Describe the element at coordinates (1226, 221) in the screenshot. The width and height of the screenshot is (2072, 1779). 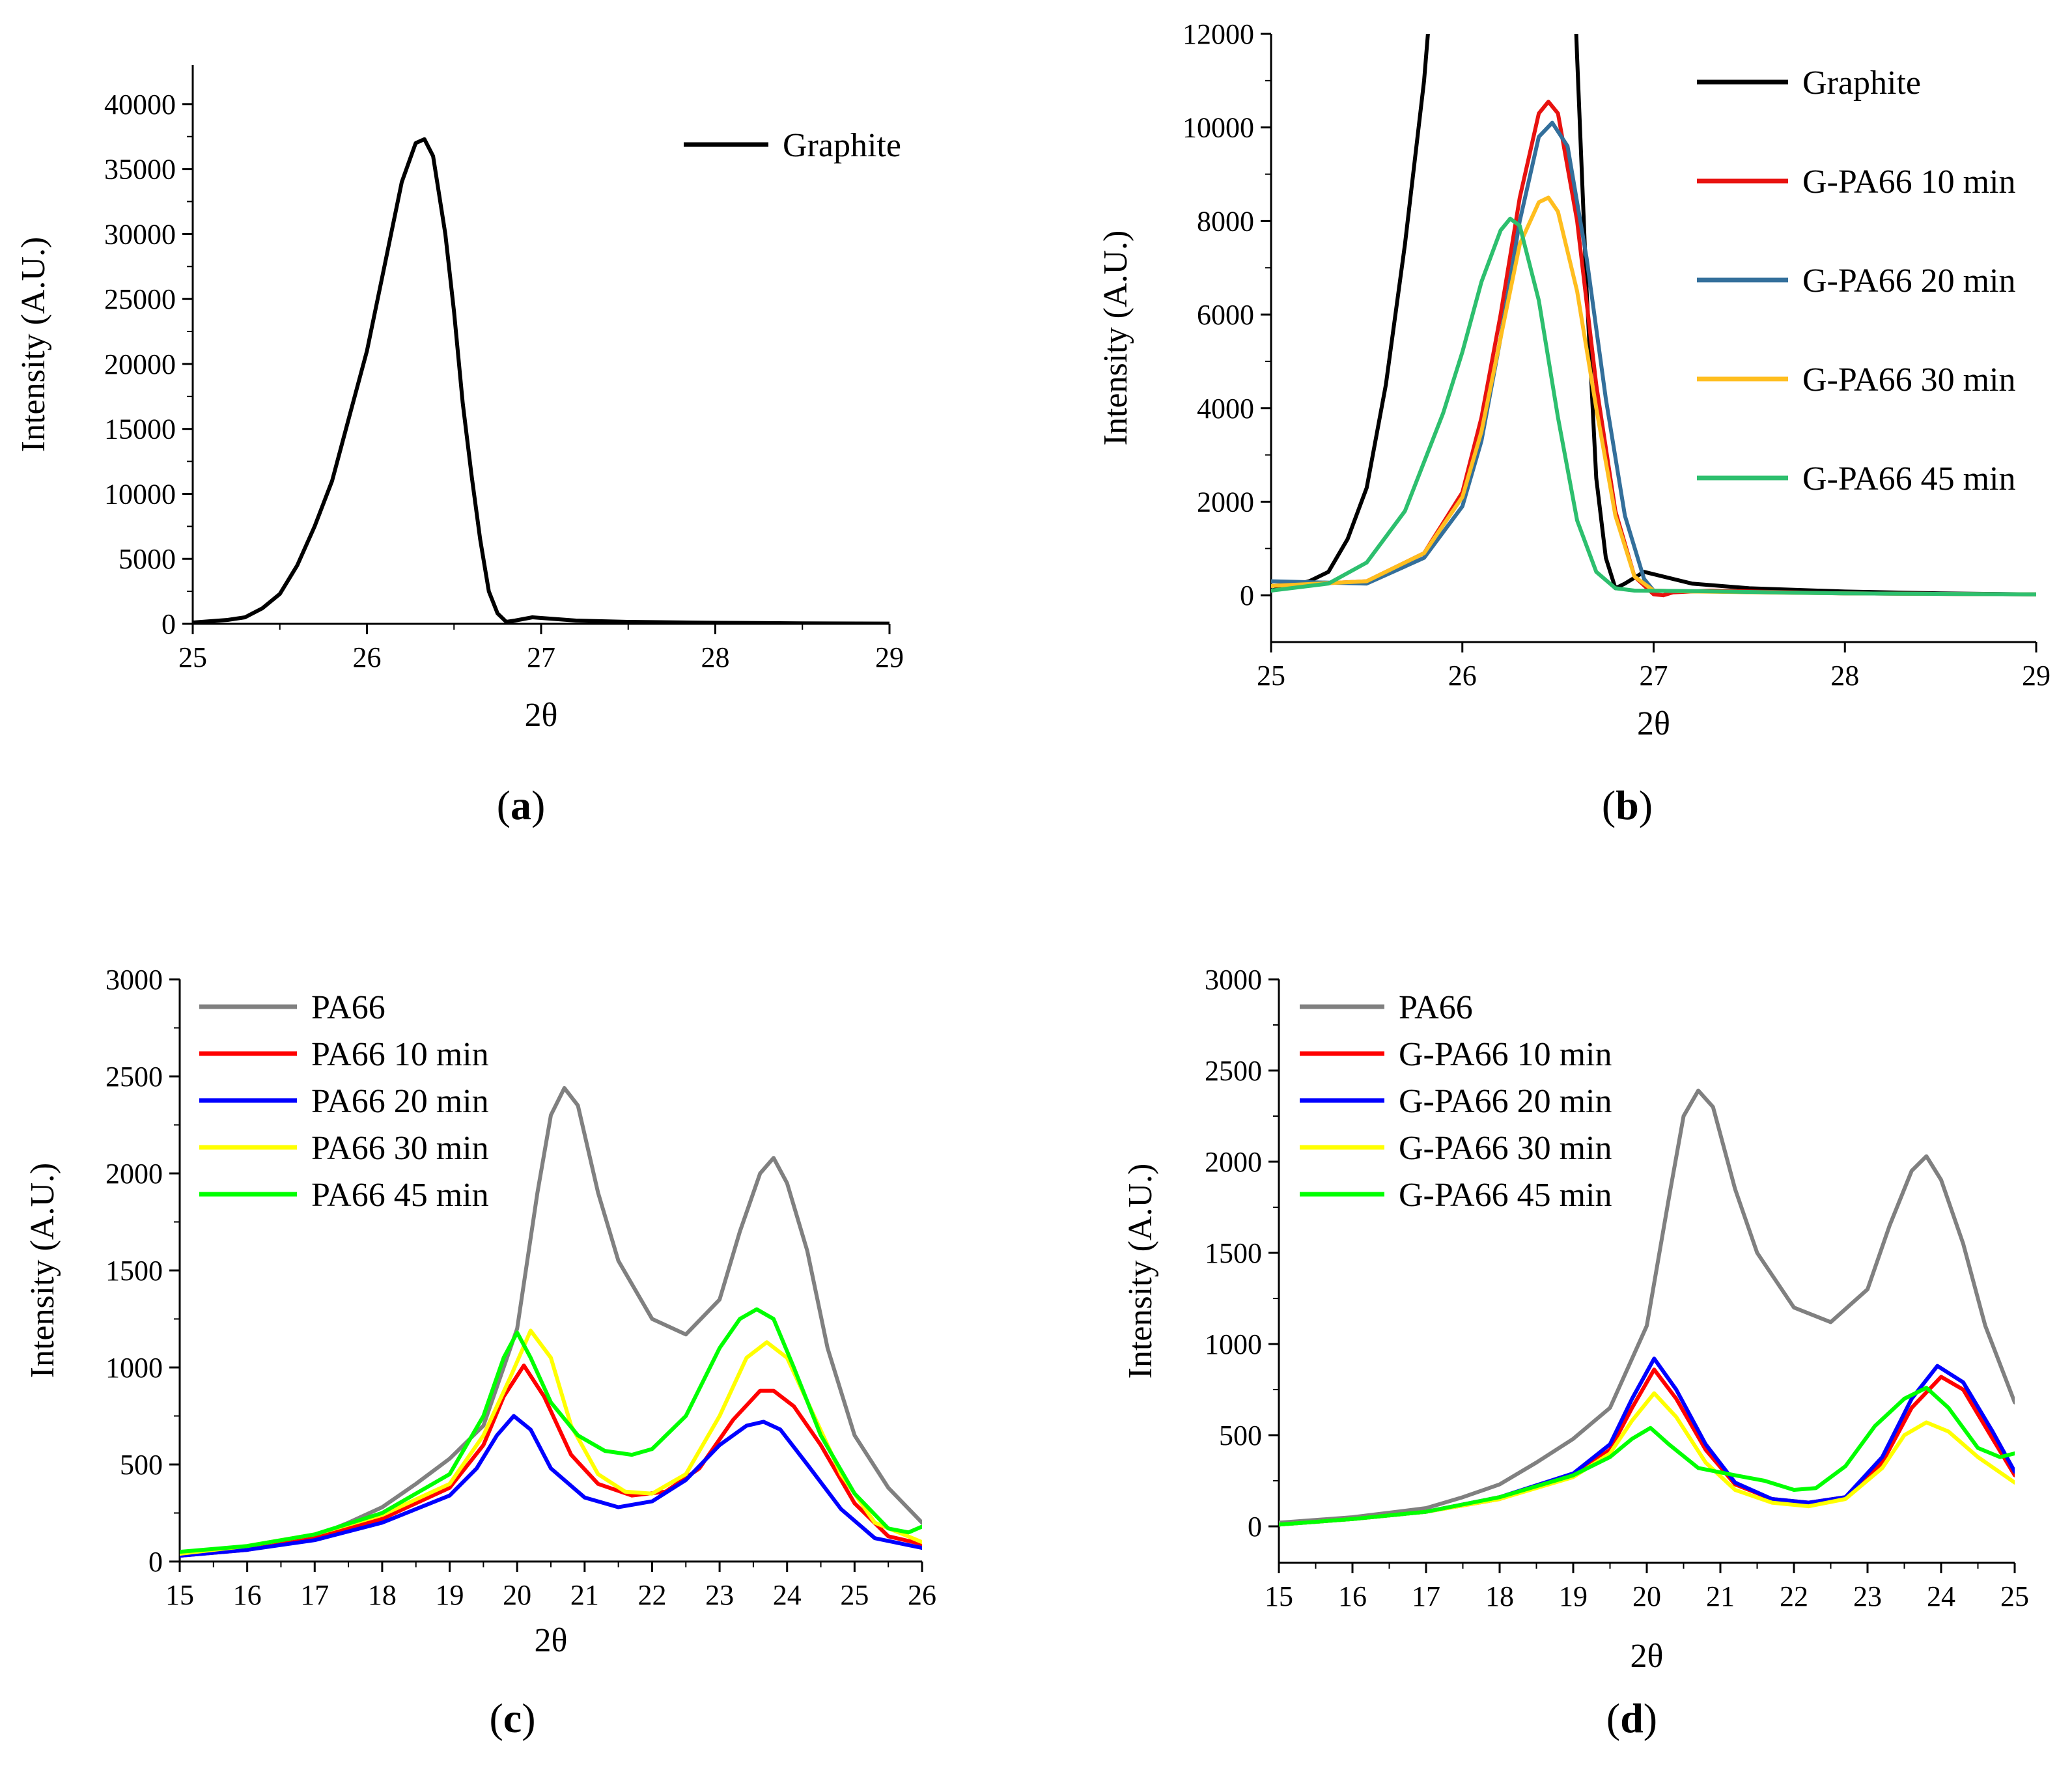
I see `y-tick-label: 8000` at that location.